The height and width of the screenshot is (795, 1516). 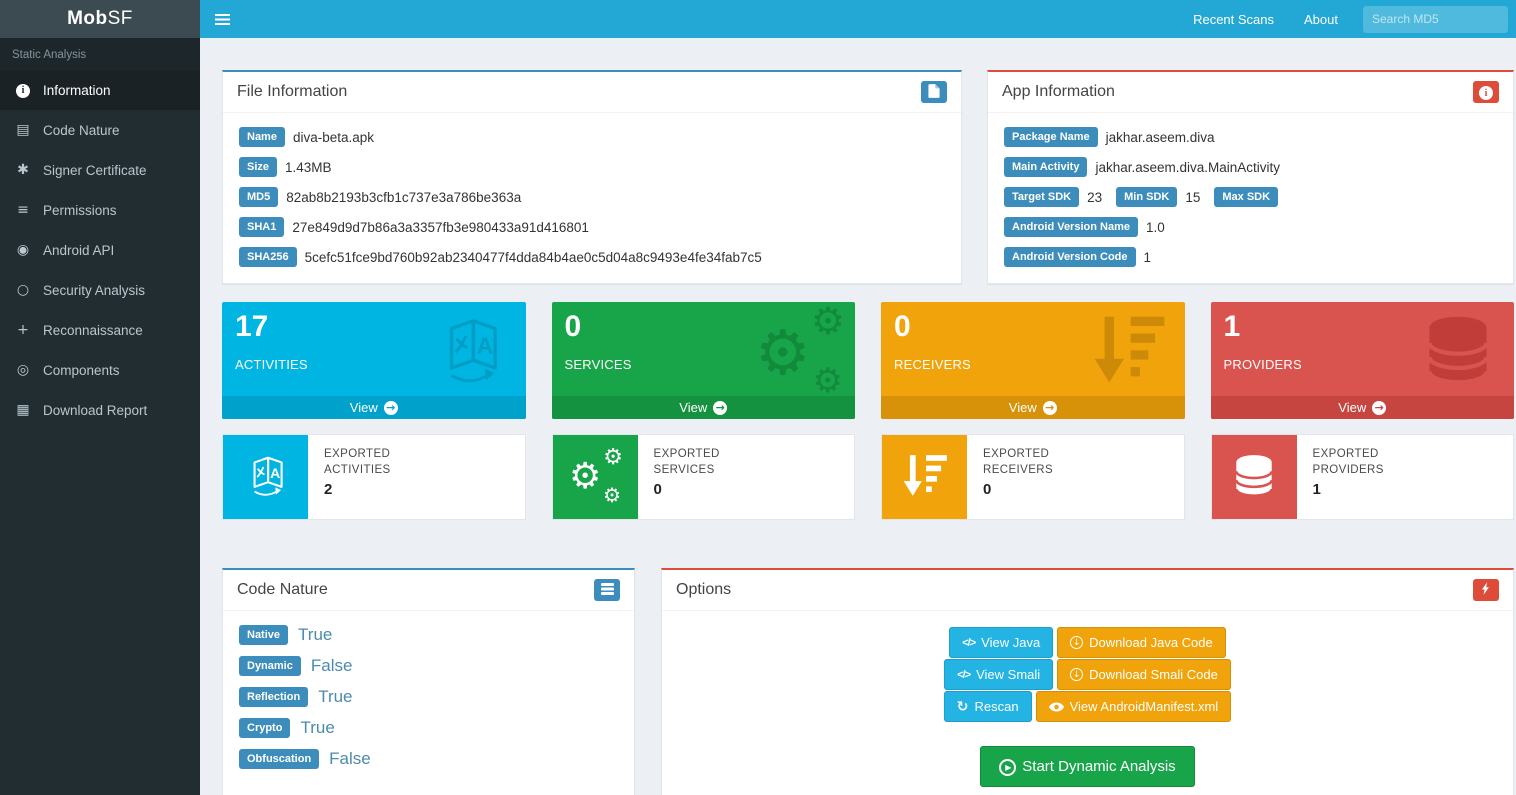 I want to click on nav-about: About, so click(x=1321, y=19).